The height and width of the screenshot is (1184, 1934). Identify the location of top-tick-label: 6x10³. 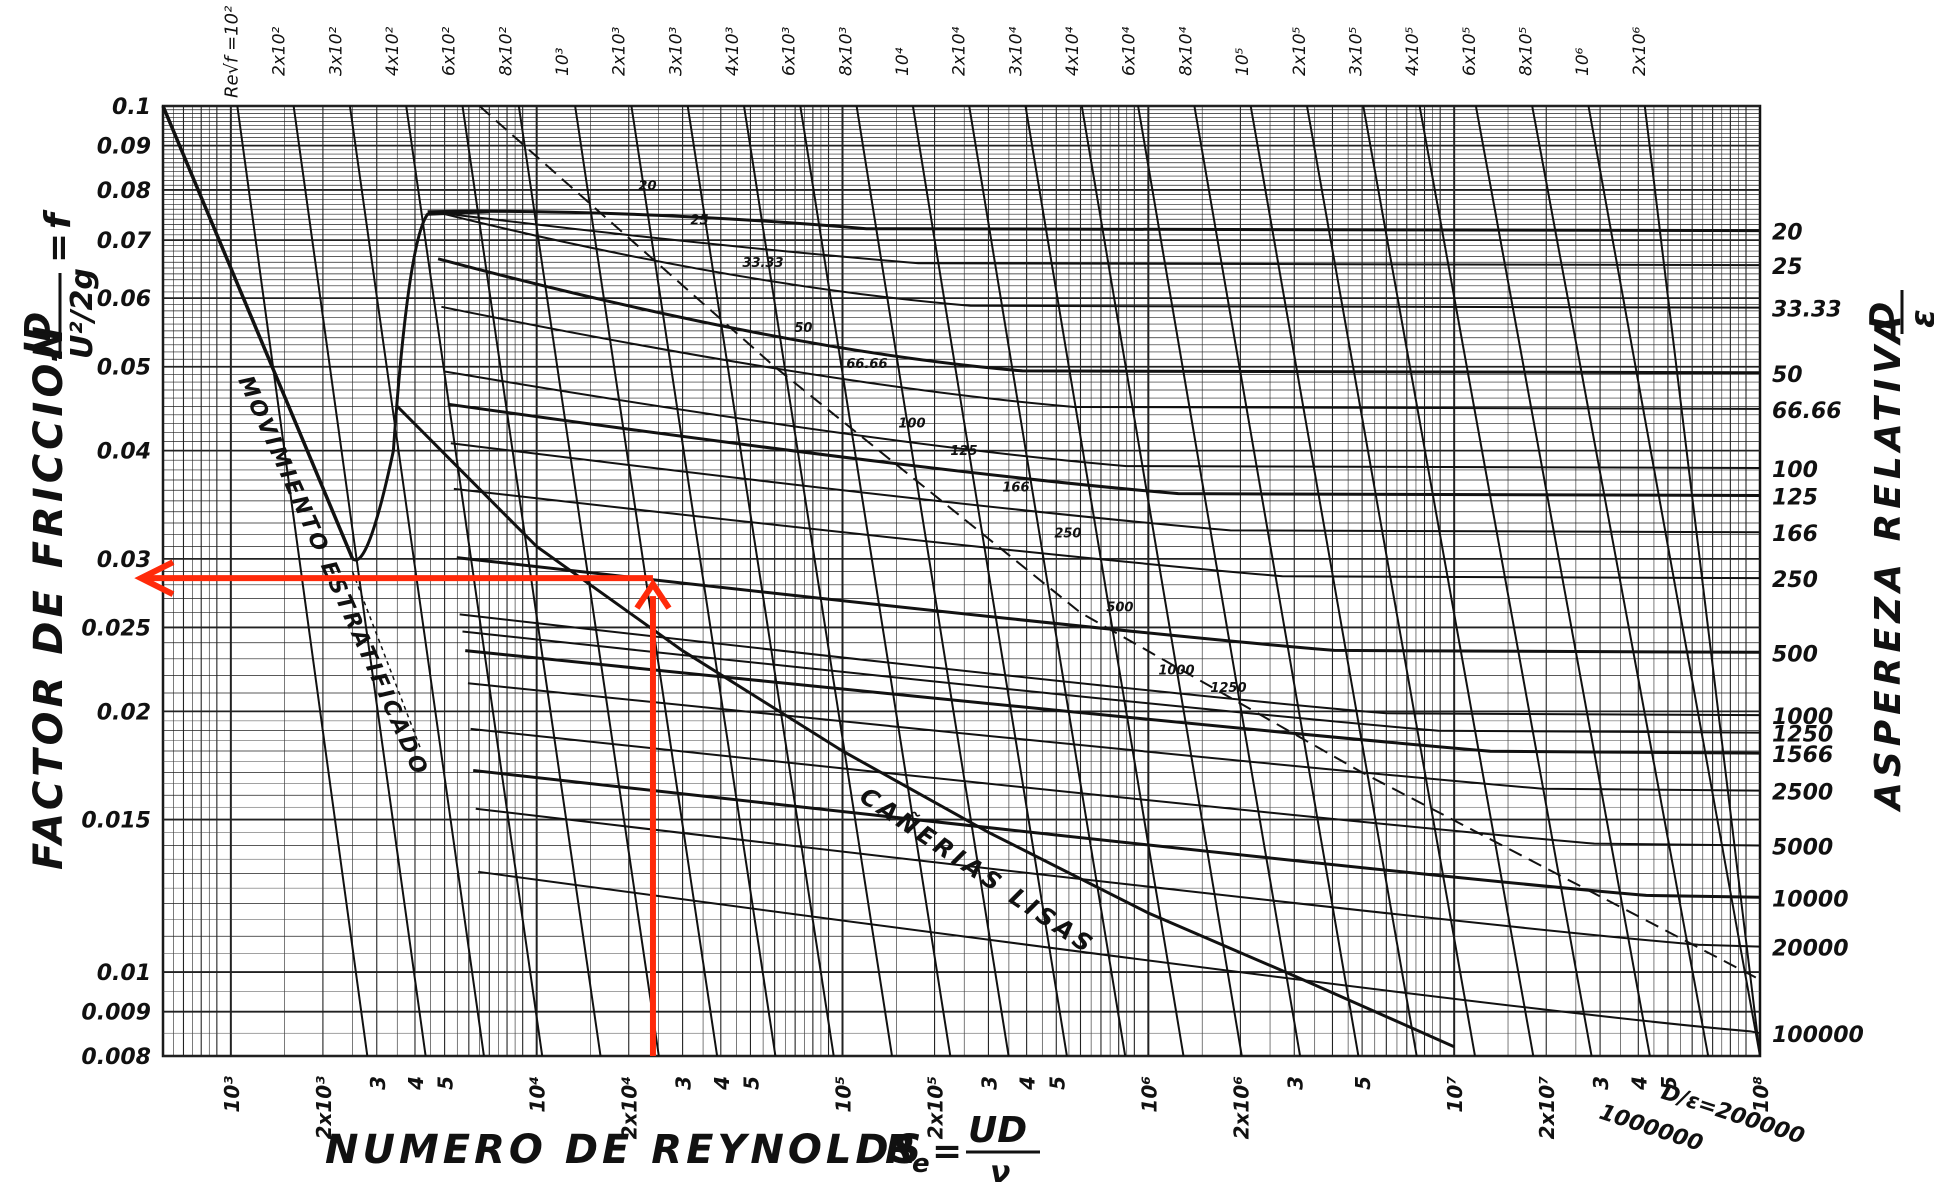
(790, 51).